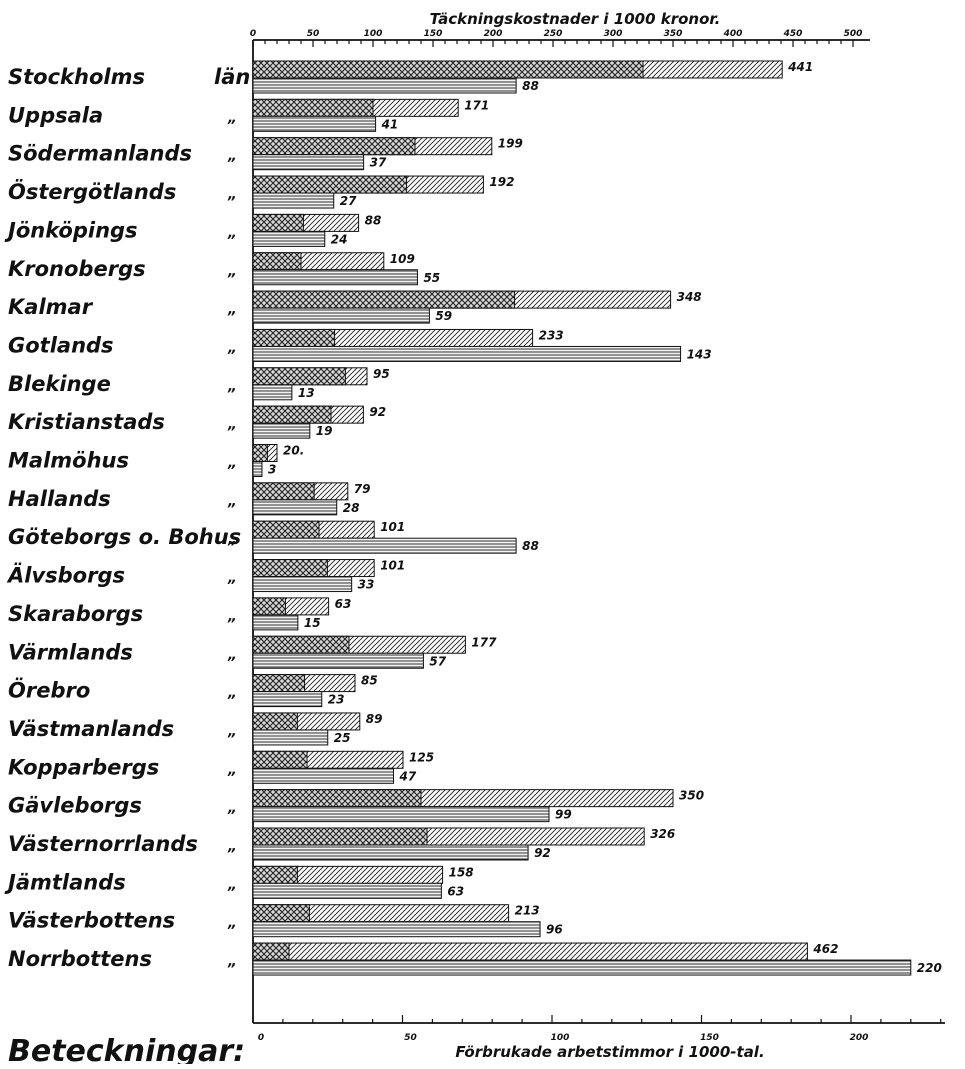  Describe the element at coordinates (402, 259) in the screenshot. I see `cost-value-label: 109` at that location.